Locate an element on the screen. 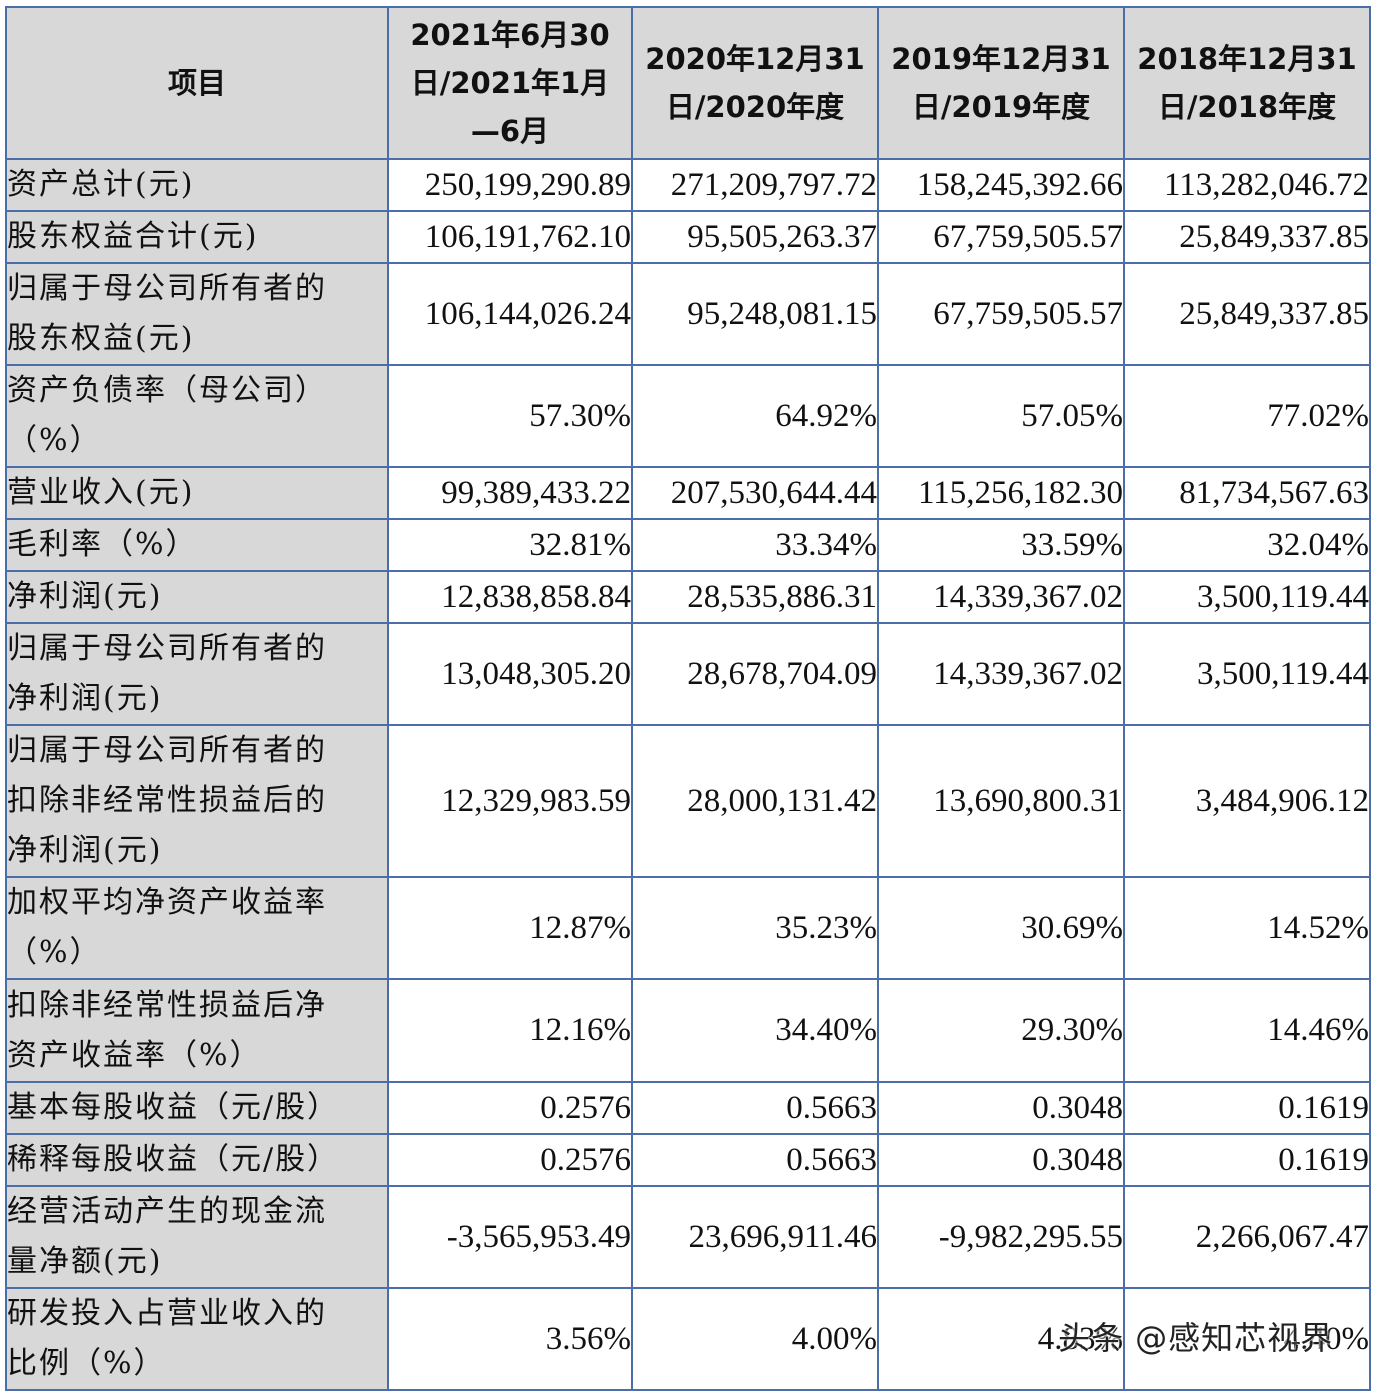 This screenshot has height=1391, width=1376. row-value: 250,199,290.89 is located at coordinates (510, 185).